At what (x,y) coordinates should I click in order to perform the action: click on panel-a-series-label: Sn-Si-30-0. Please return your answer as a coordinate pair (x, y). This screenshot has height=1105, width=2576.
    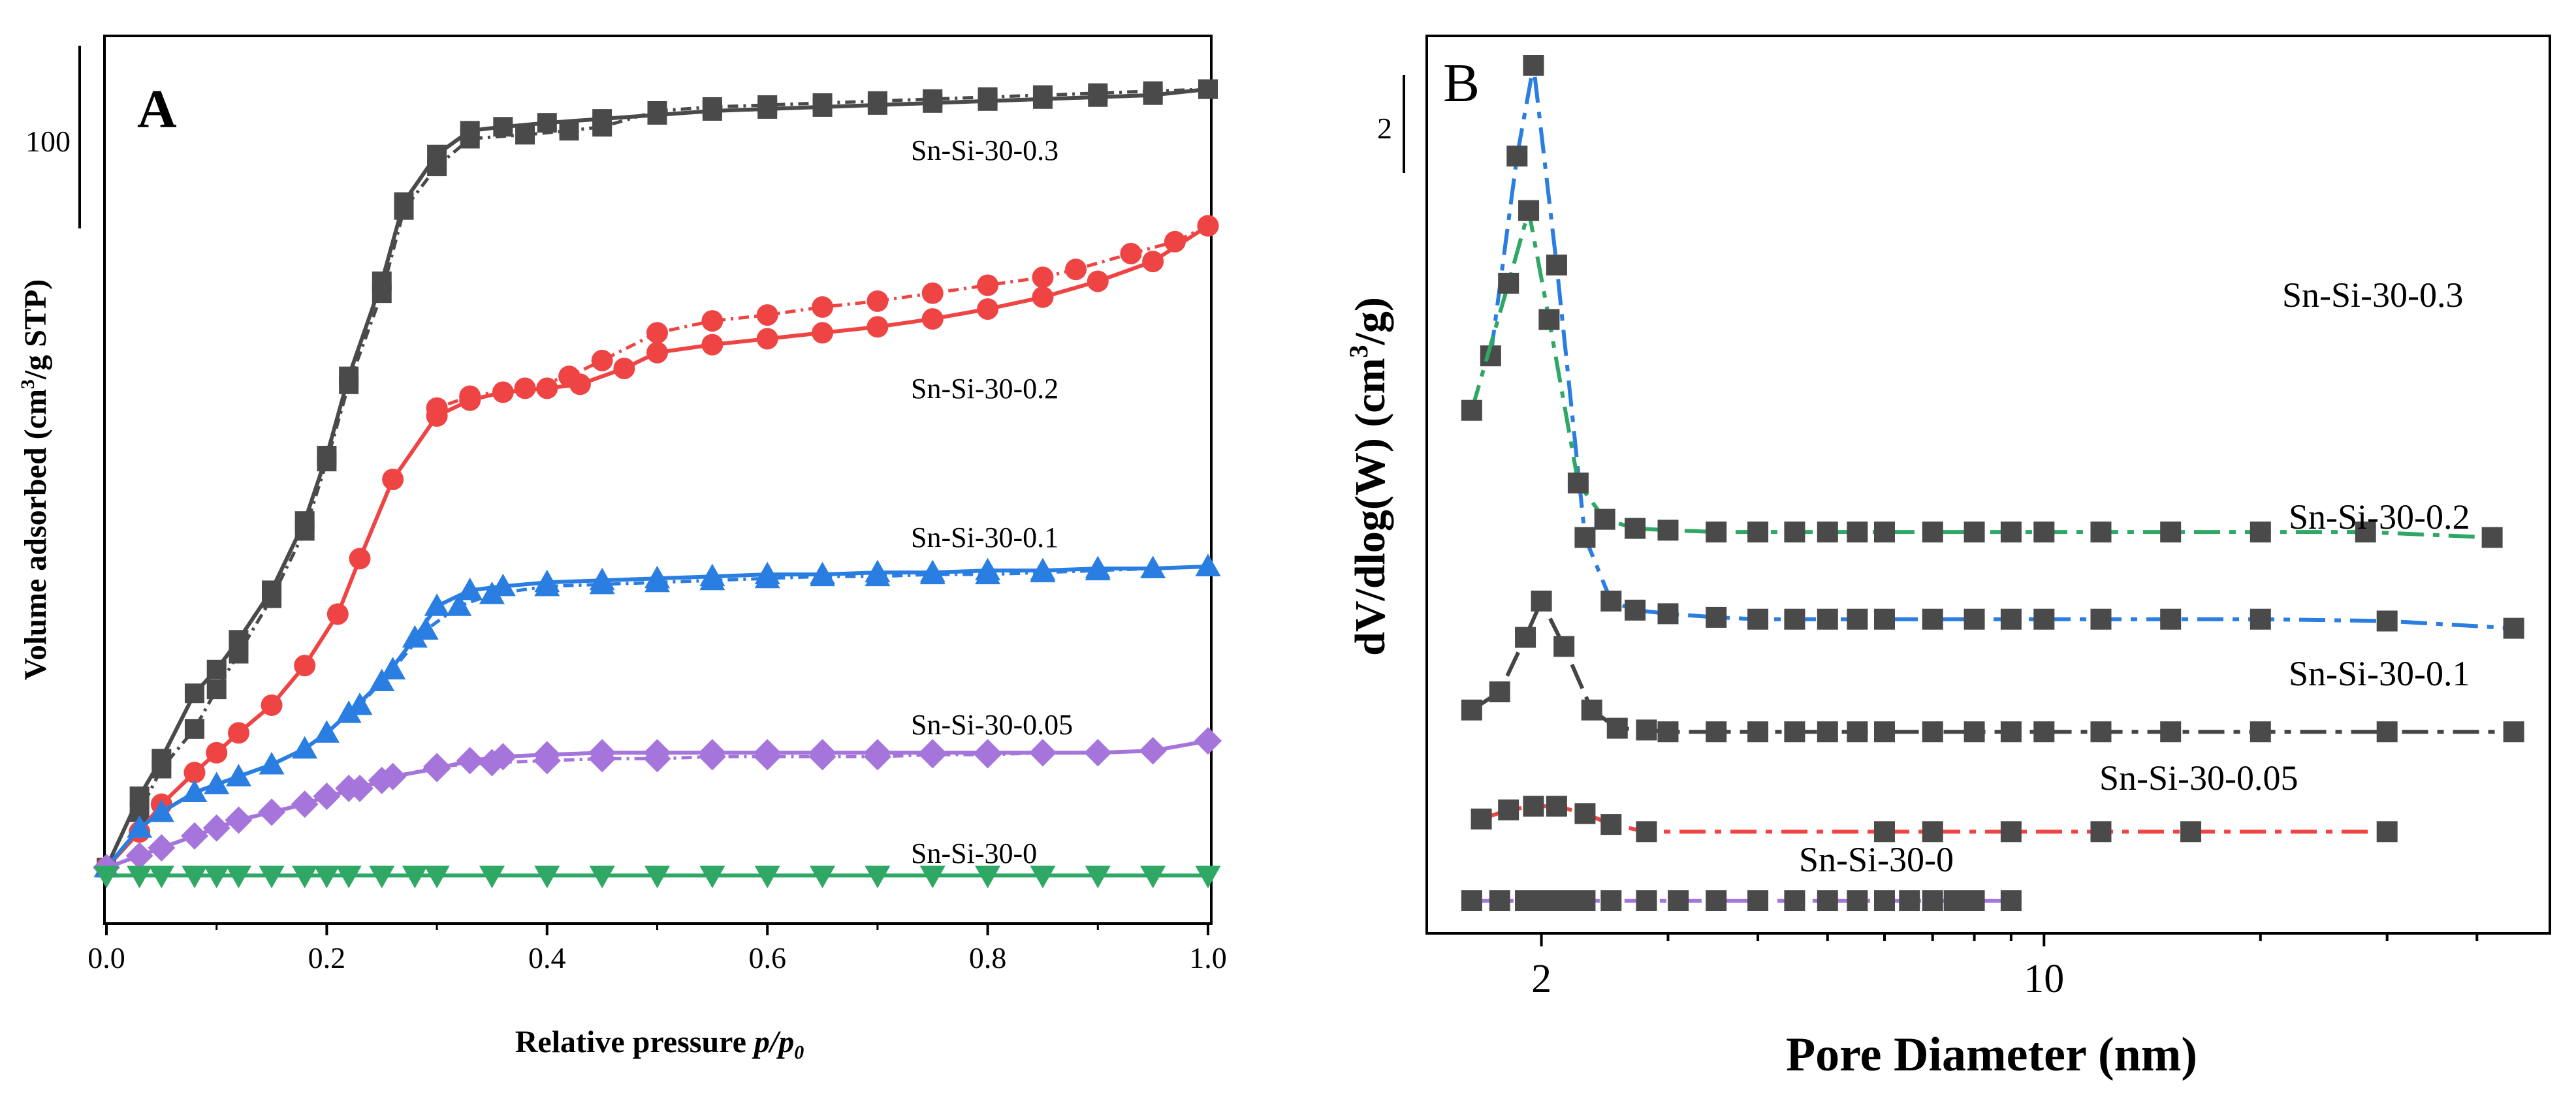
    Looking at the image, I should click on (974, 853).